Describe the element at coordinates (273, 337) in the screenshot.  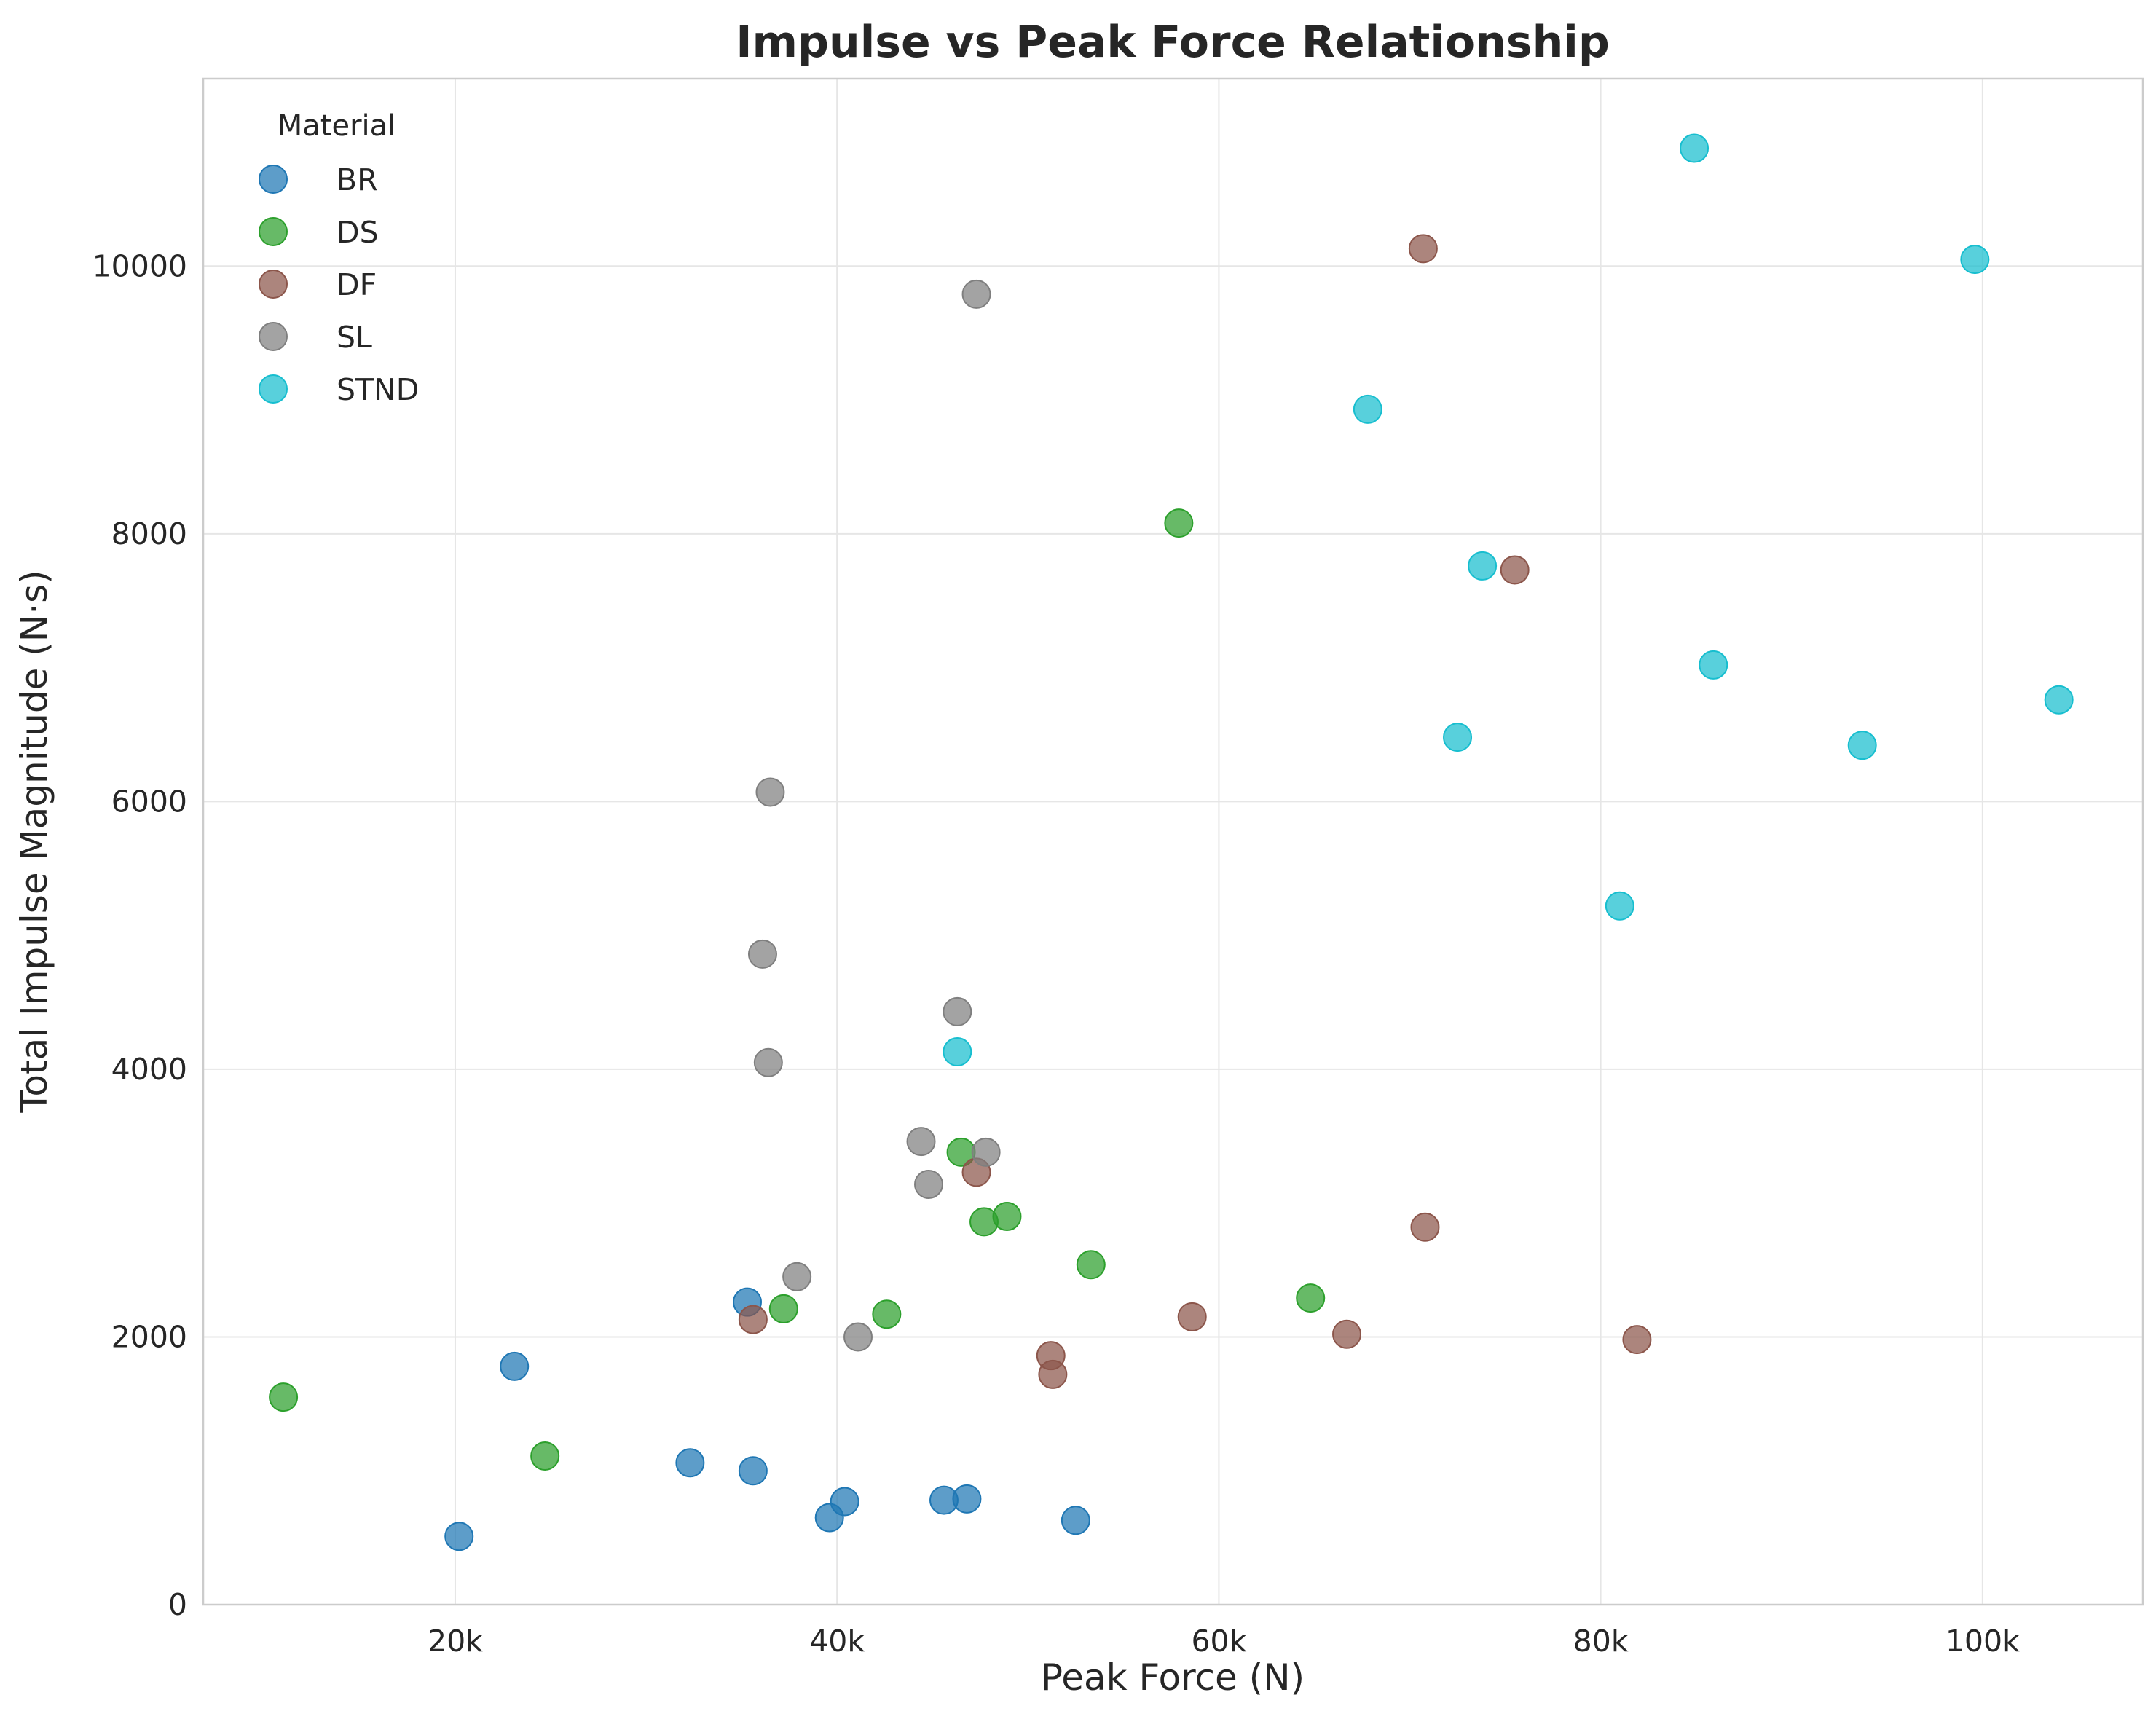
I see `legend-marker-sl` at that location.